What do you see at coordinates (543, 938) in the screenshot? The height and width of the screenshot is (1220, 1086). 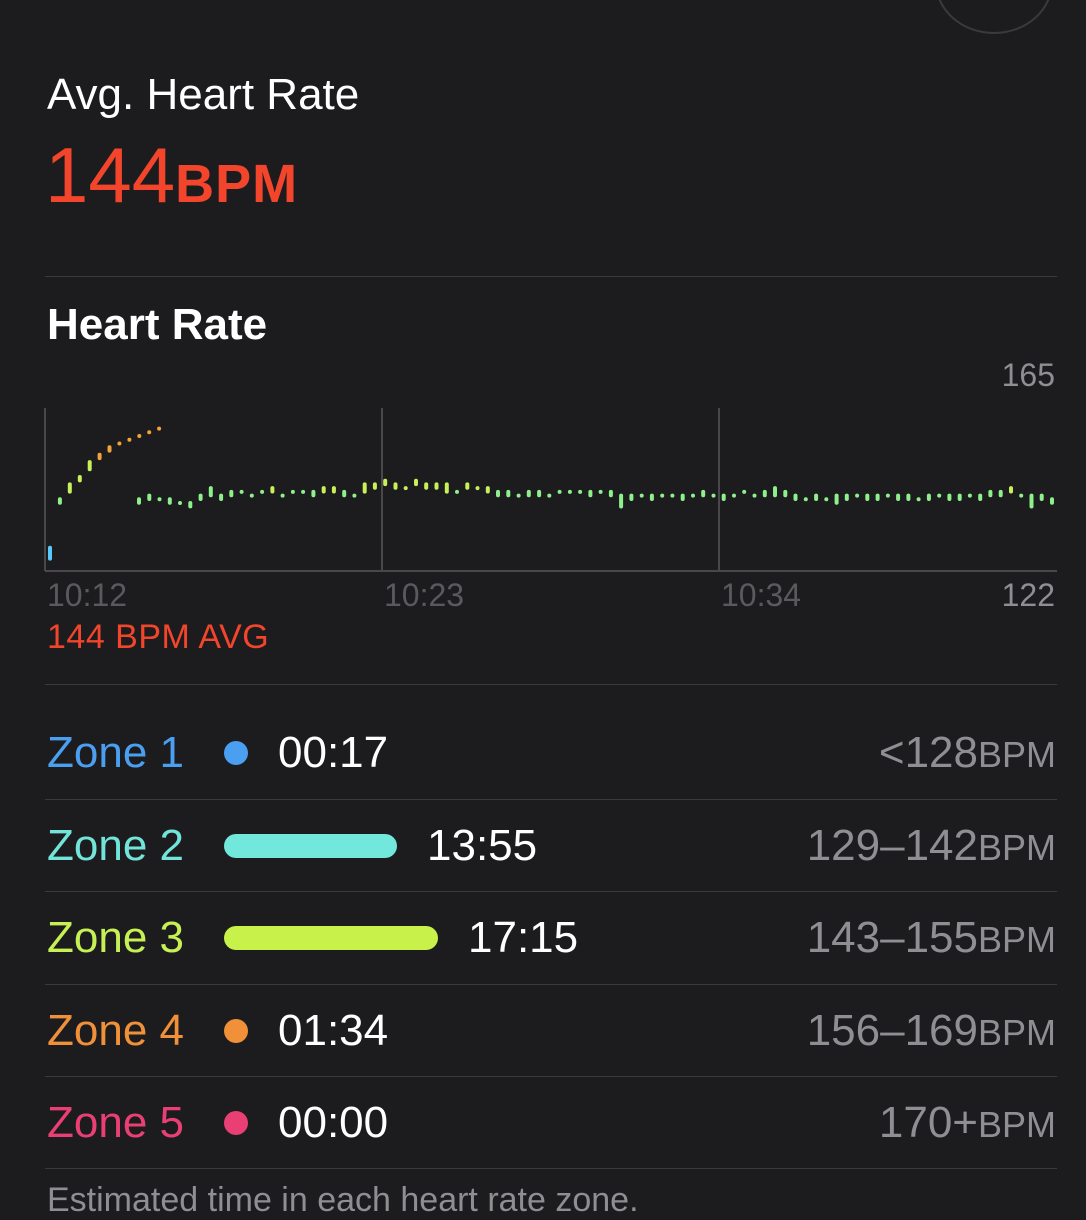 I see `zone-row: Zone 3 17:15 143–155BPM` at bounding box center [543, 938].